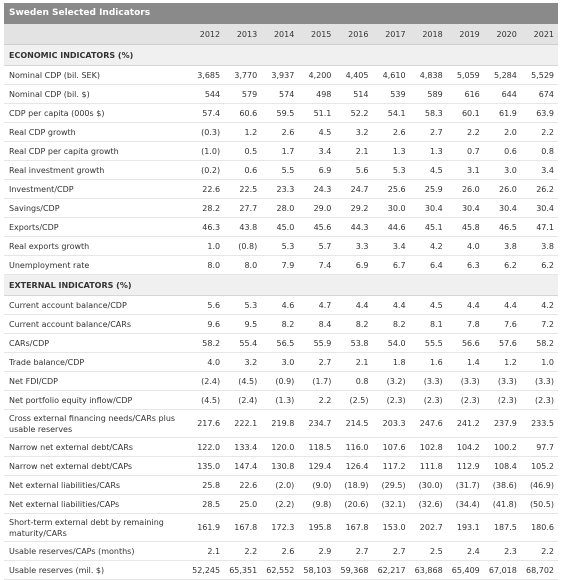  What do you see at coordinates (354, 423) in the screenshot?
I see `indicator-value: 214.5` at bounding box center [354, 423].